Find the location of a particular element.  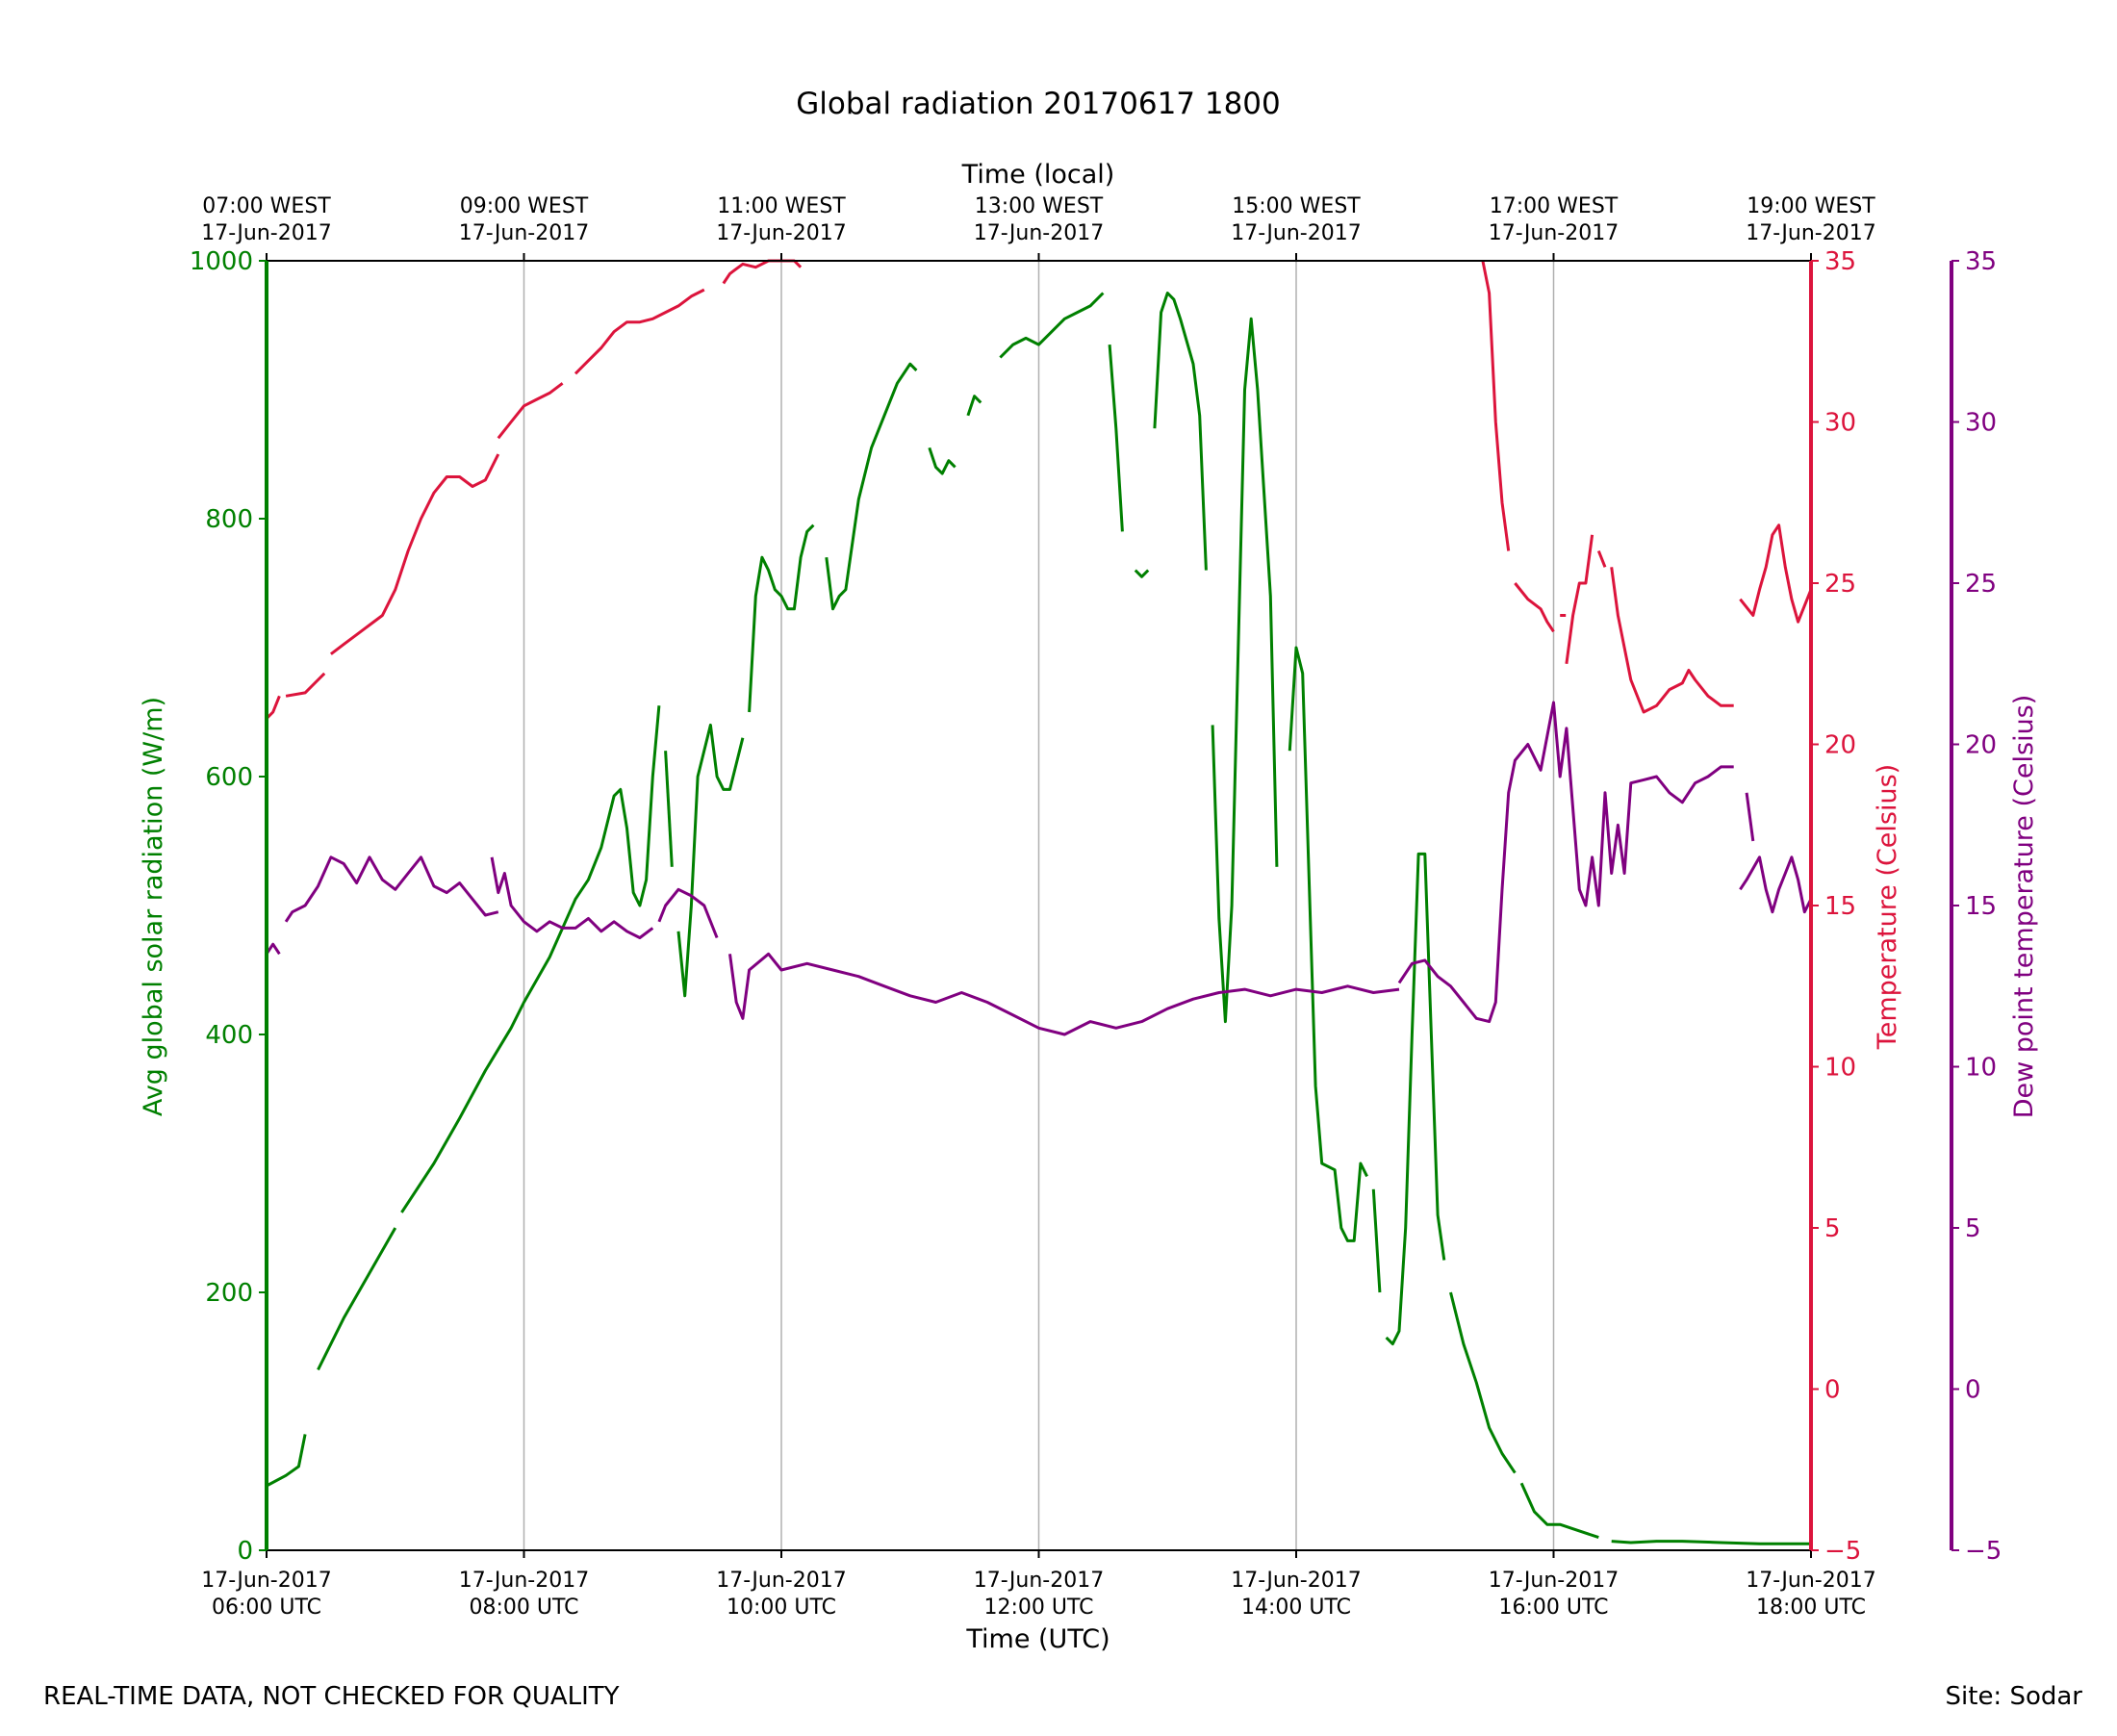

x-tick-label-date-0: 17-Jun-2017 is located at coordinates (266, 1581).